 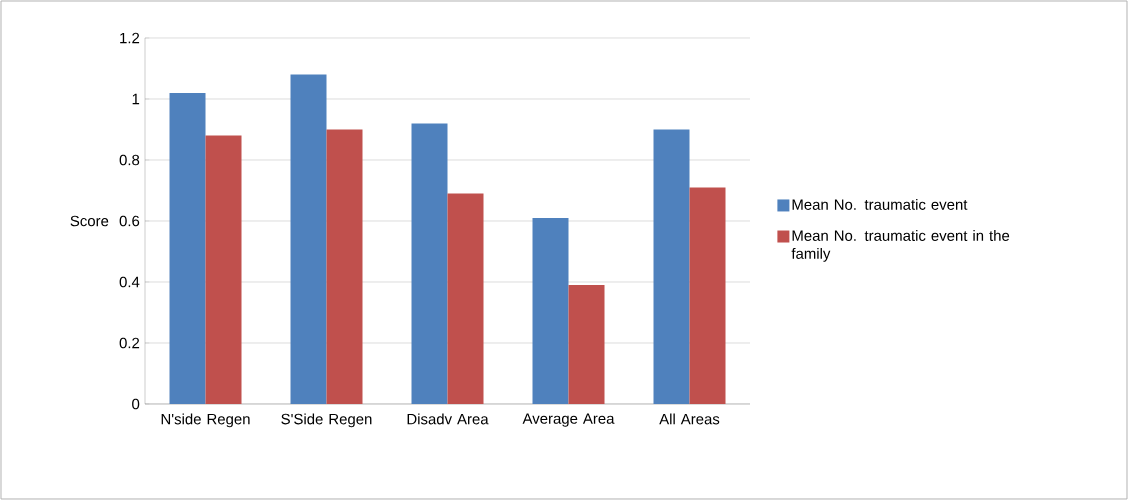 I want to click on y-tick-label: 0.8, so click(x=129, y=160).